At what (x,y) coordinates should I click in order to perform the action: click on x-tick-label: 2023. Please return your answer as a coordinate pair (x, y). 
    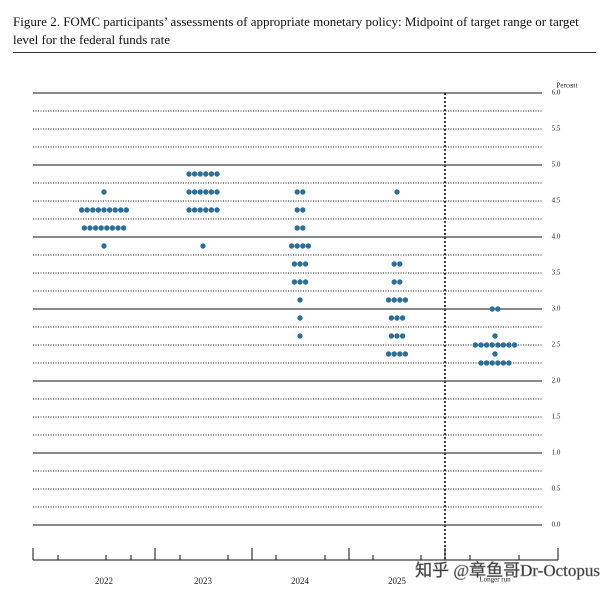
    Looking at the image, I should click on (203, 581).